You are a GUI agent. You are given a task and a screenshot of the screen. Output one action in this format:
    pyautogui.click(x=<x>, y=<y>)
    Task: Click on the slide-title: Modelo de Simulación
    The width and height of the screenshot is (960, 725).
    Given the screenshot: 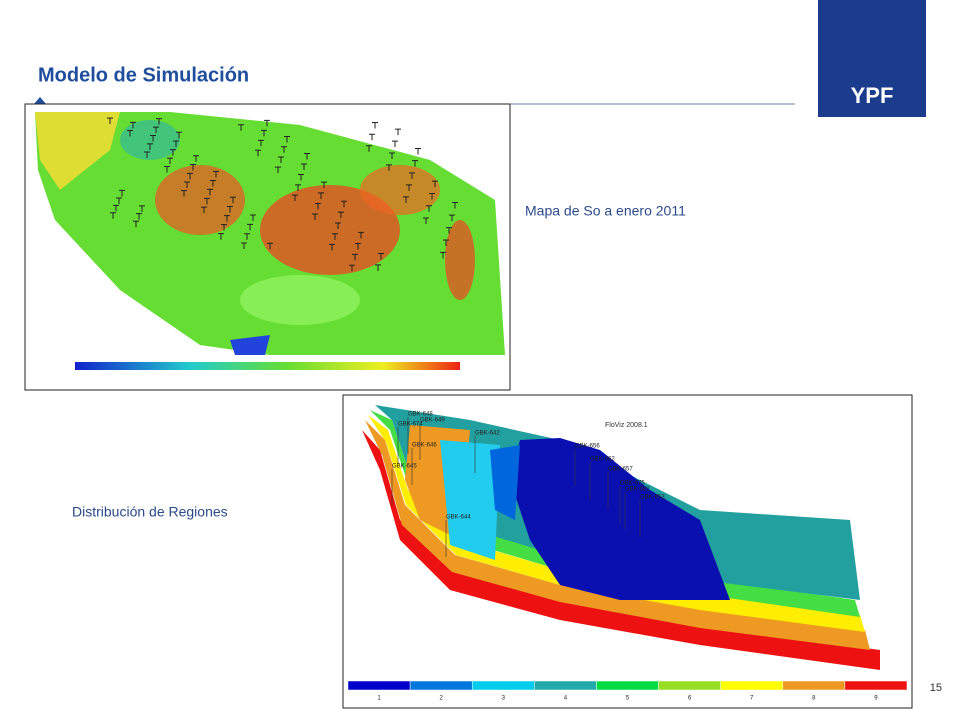 What is the action you would take?
    pyautogui.click(x=143, y=75)
    